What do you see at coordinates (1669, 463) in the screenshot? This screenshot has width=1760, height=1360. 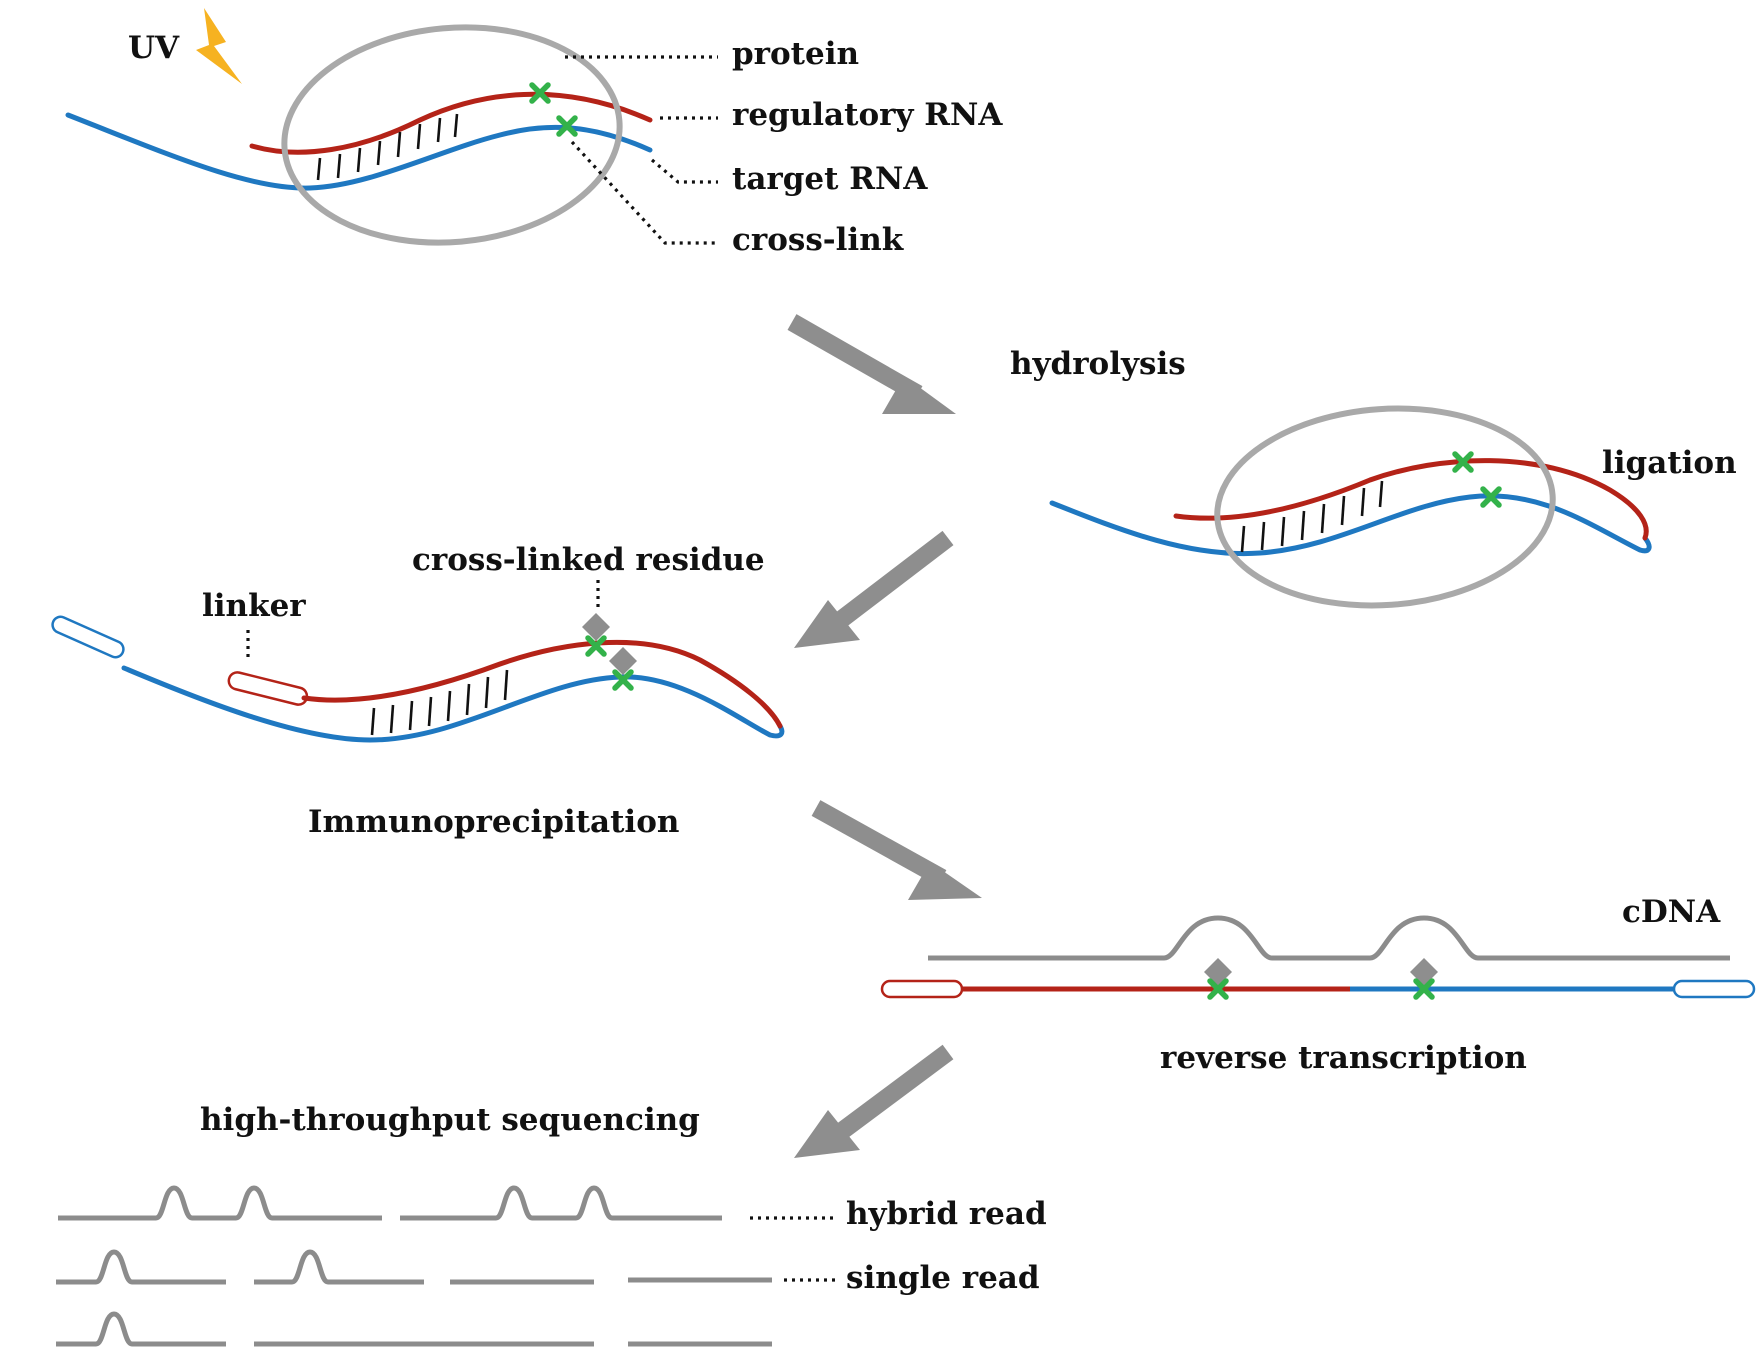 I see `ligation-label: ligation` at bounding box center [1669, 463].